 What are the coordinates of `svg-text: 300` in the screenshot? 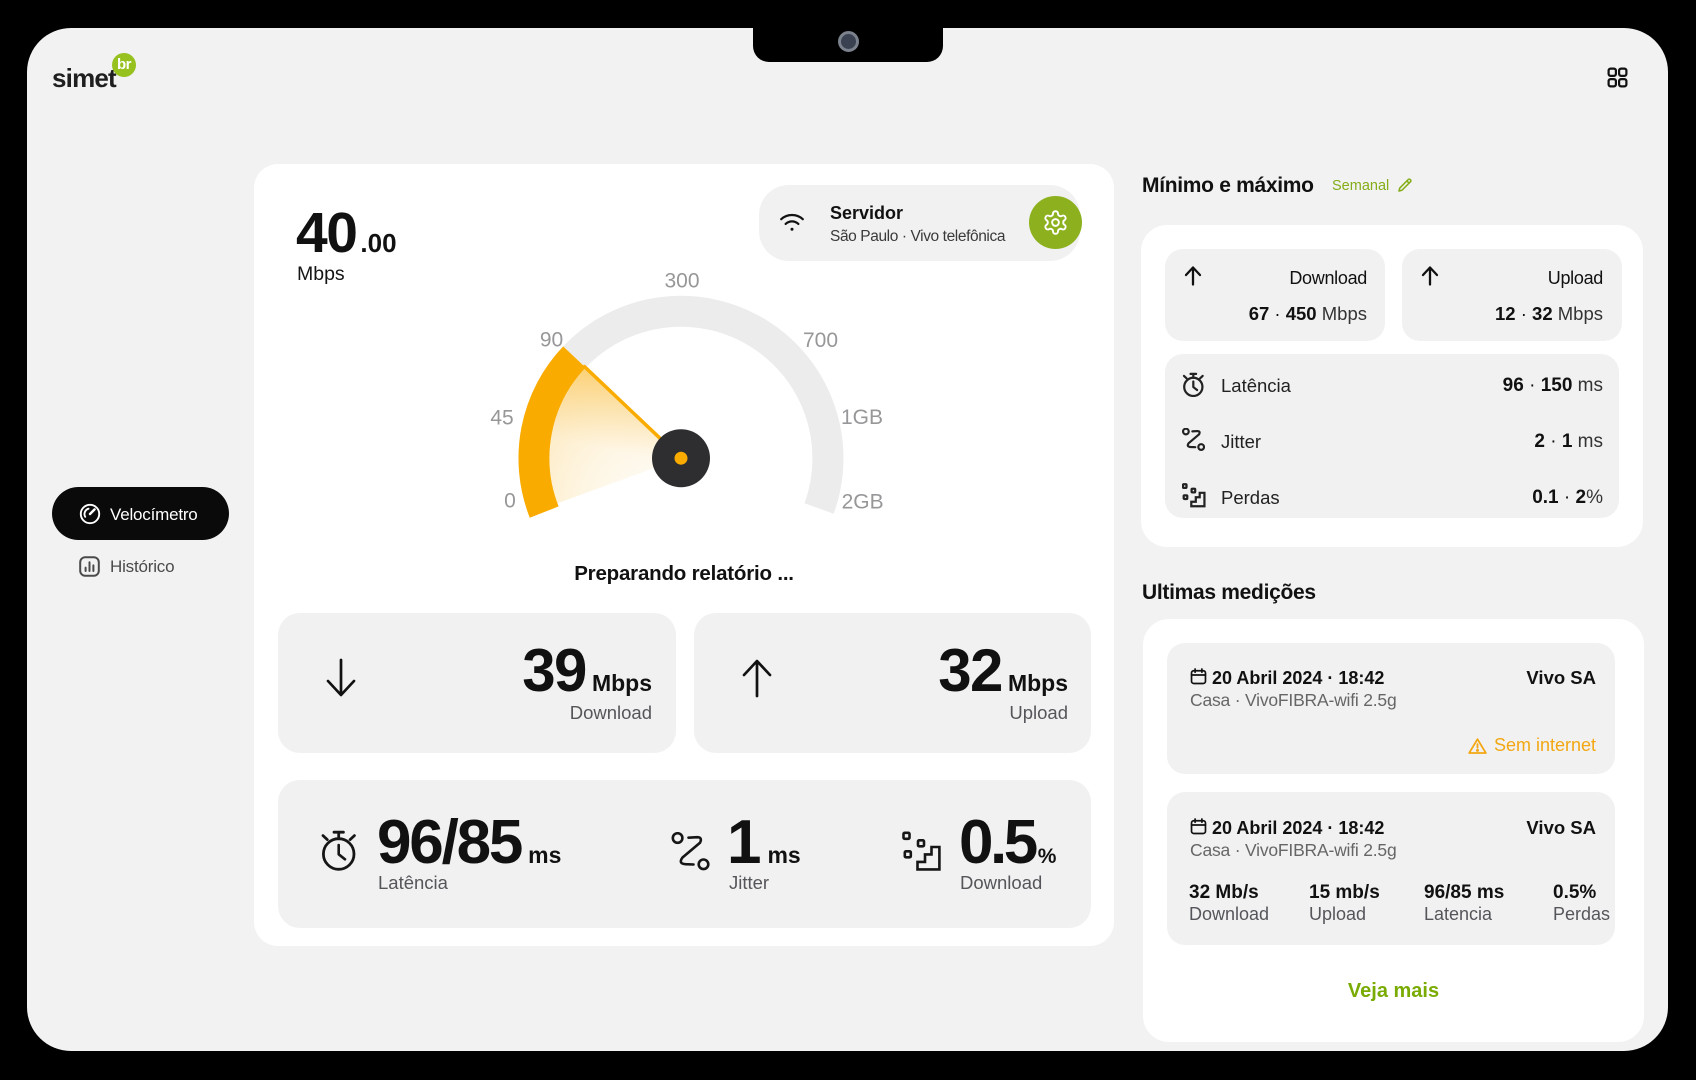 It's located at (681, 281).